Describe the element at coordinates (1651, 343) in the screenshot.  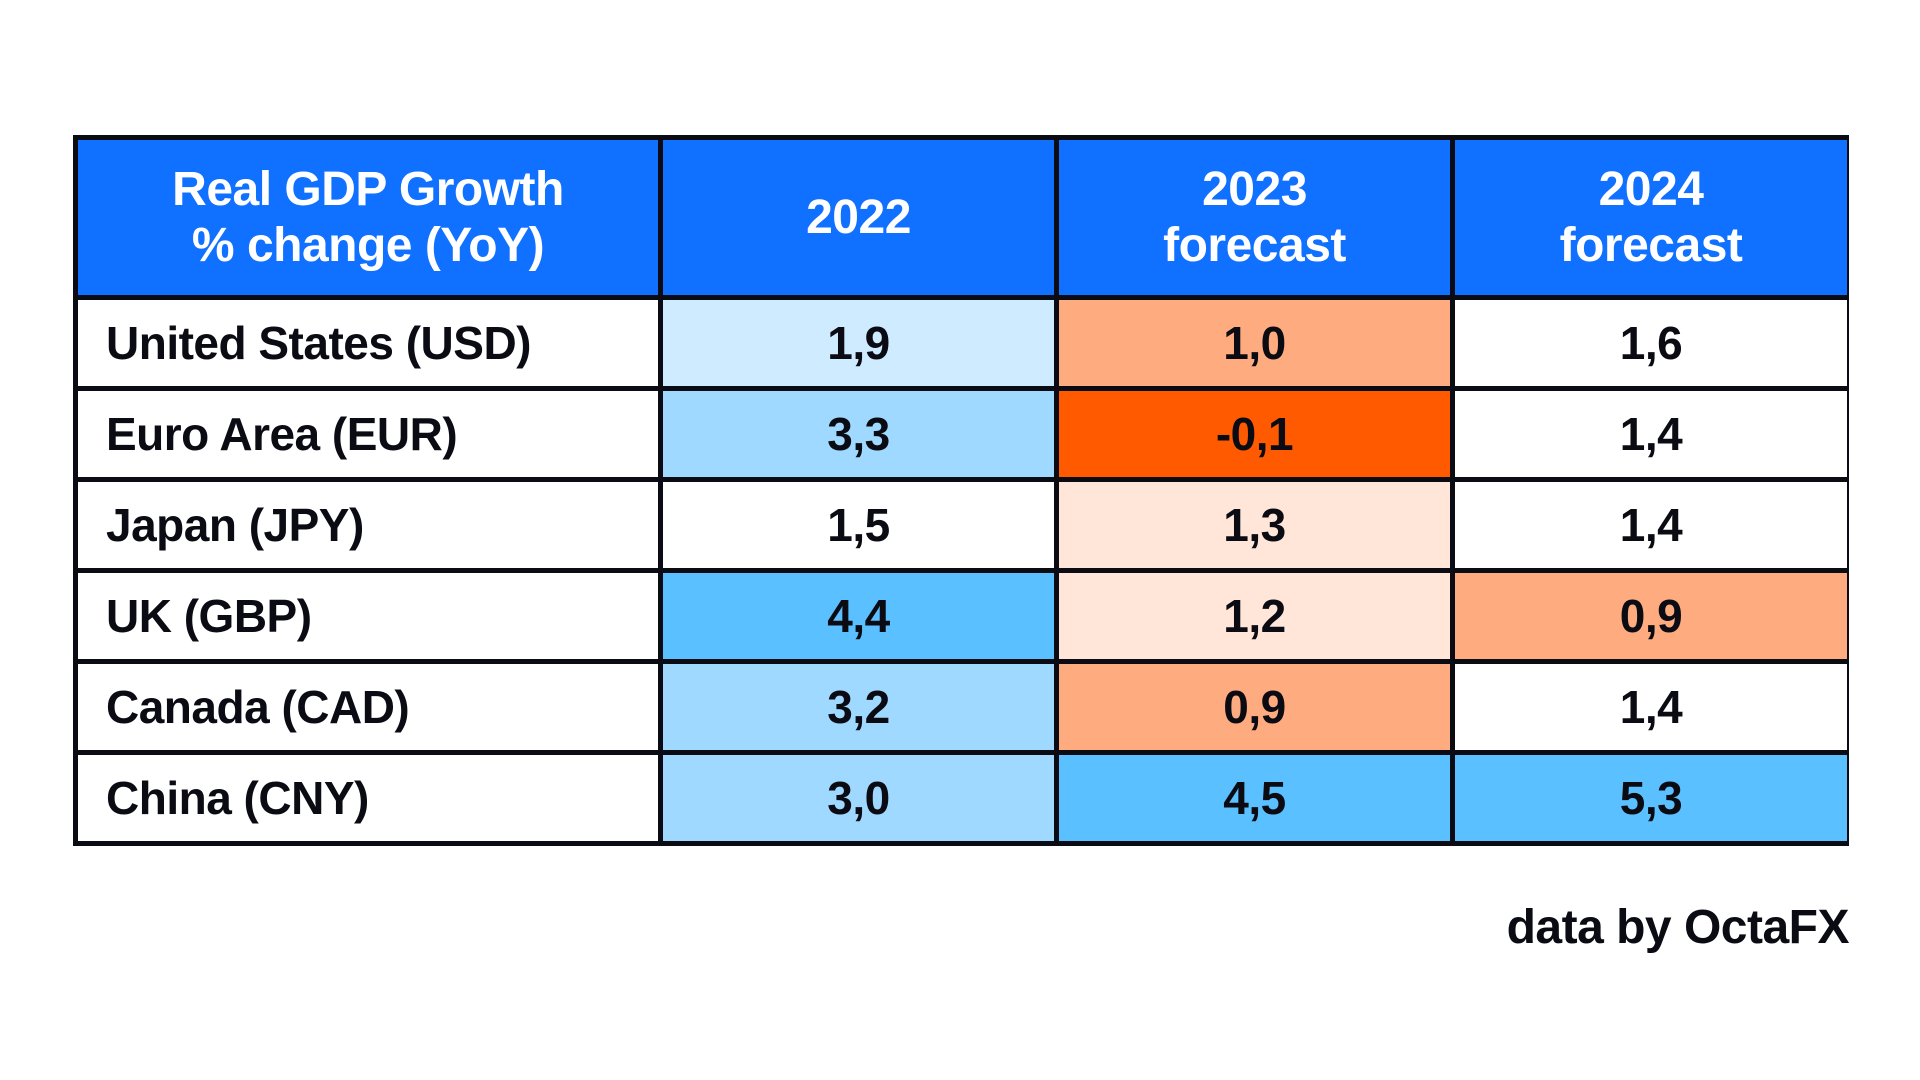
I see `value-cell: 1,6` at that location.